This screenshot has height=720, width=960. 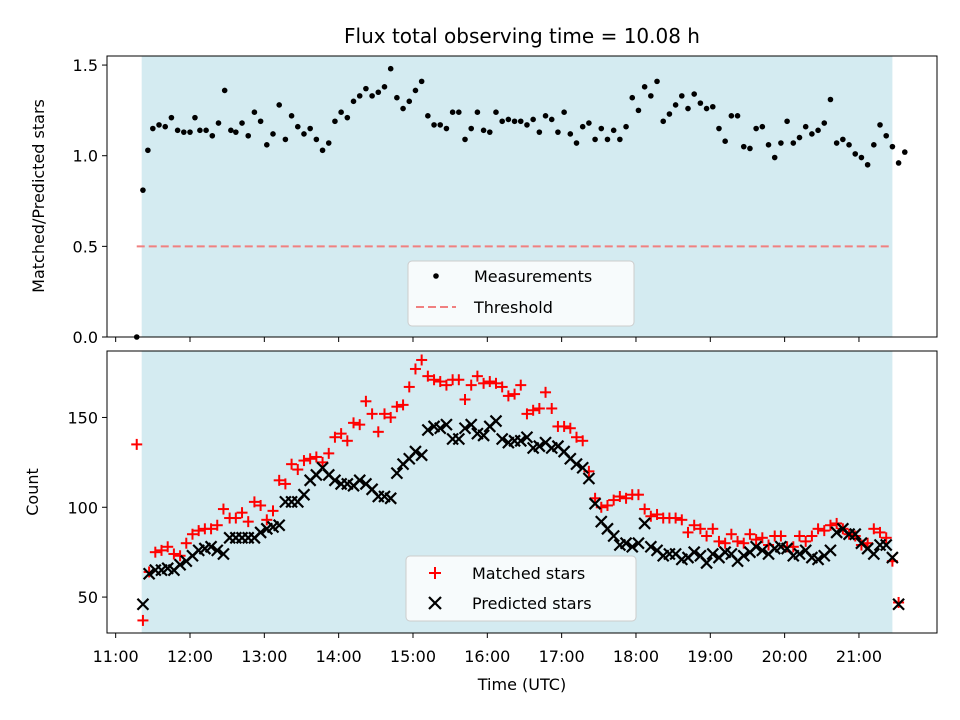 I want to click on legend-predicted-marker, so click(x=435, y=603).